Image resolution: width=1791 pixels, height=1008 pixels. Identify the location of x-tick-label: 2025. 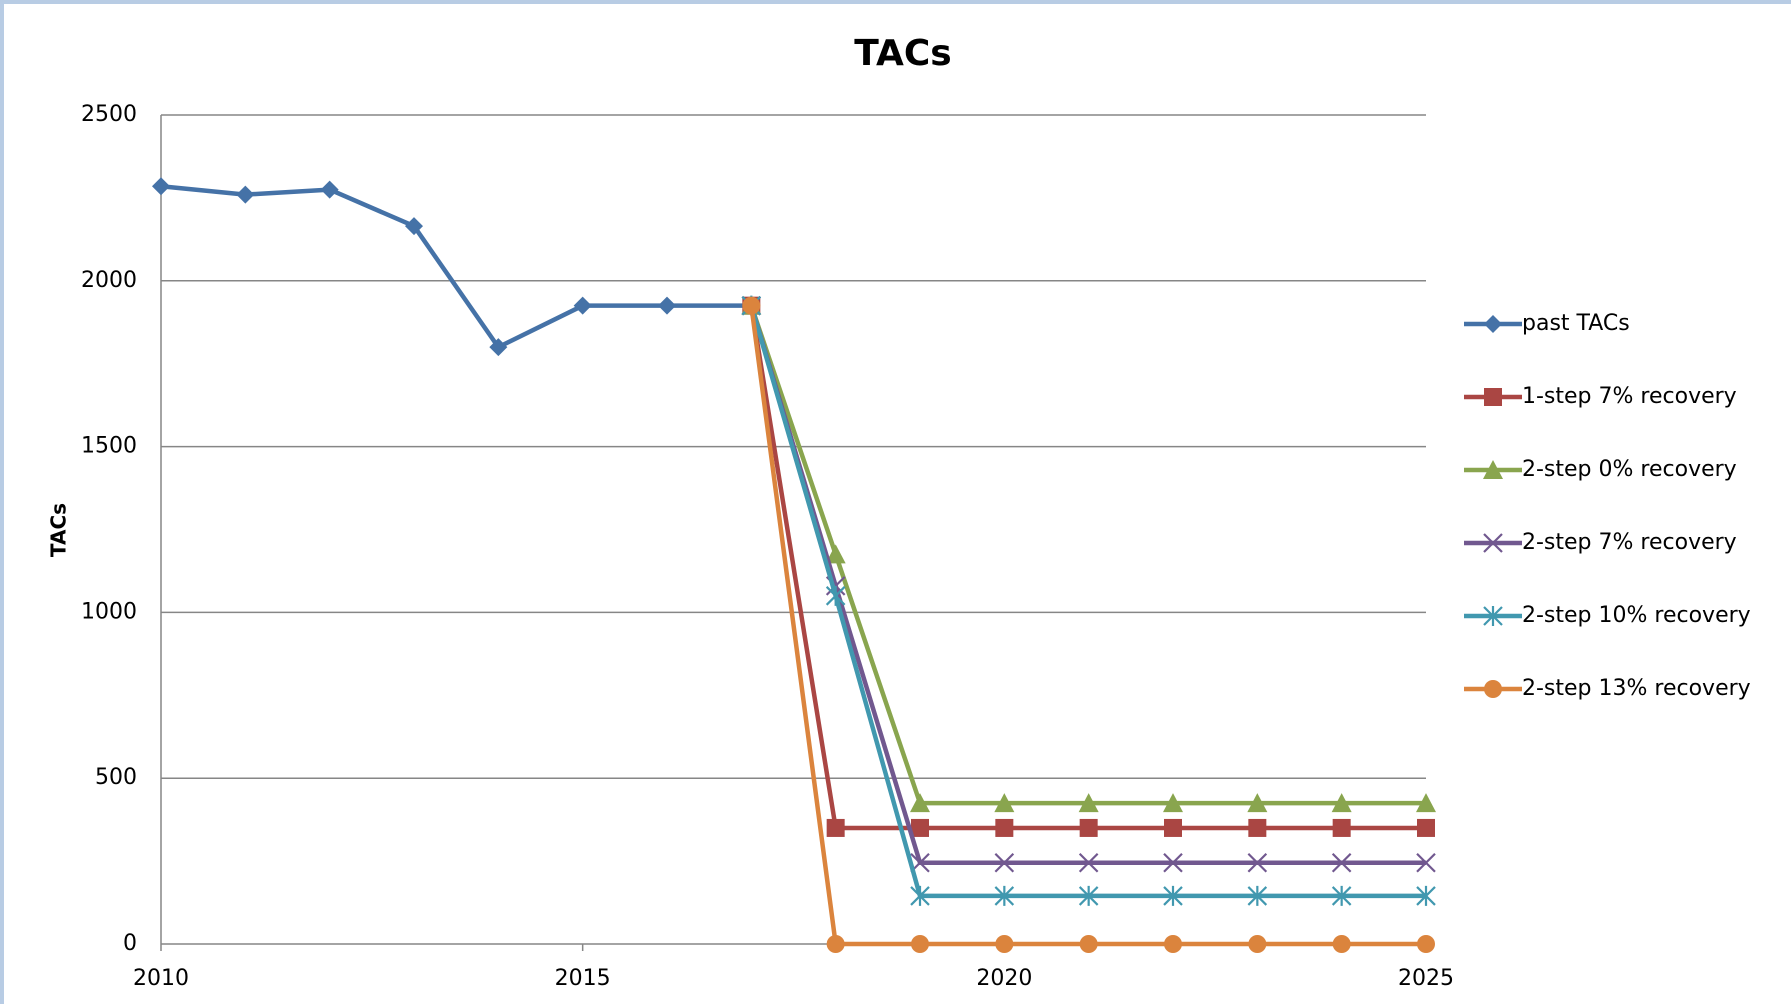
(1426, 978).